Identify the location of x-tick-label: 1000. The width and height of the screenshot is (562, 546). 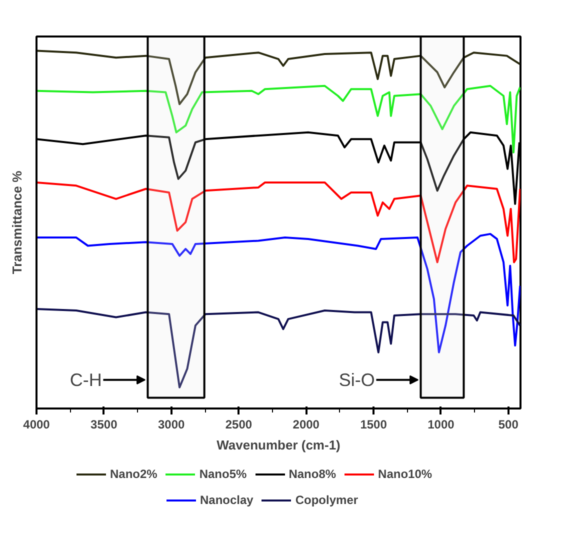
(441, 425).